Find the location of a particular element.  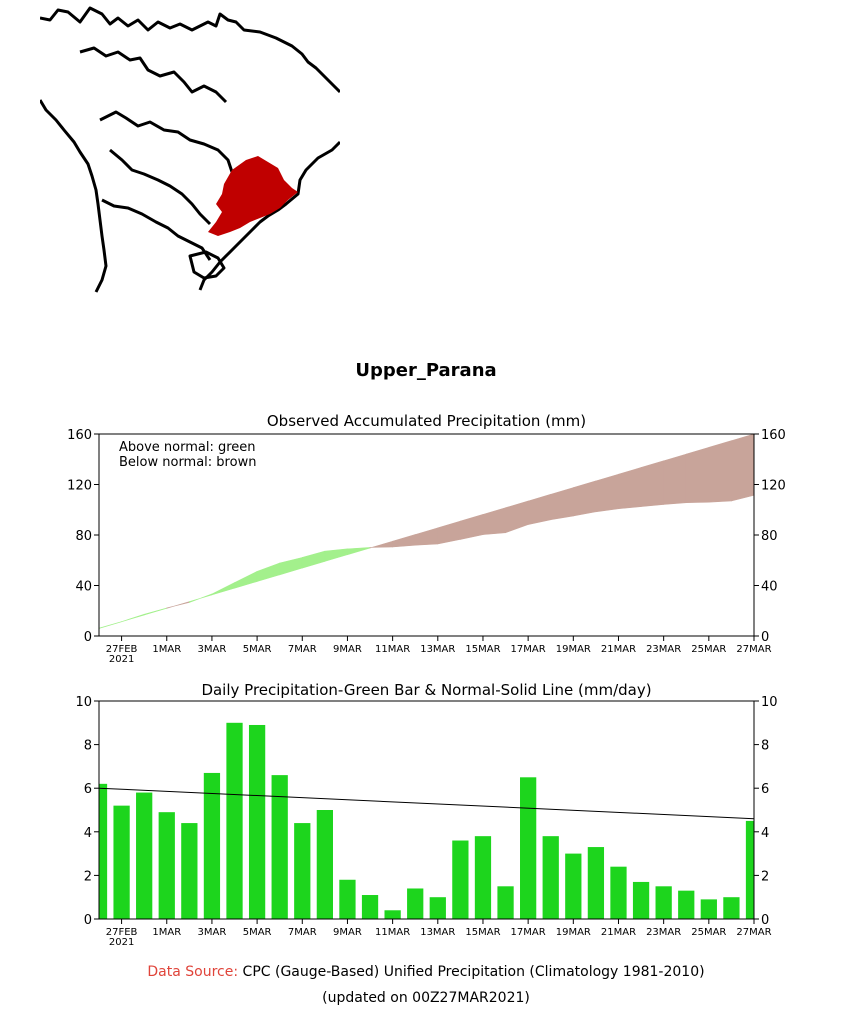

region-map is located at coordinates (190, 149).